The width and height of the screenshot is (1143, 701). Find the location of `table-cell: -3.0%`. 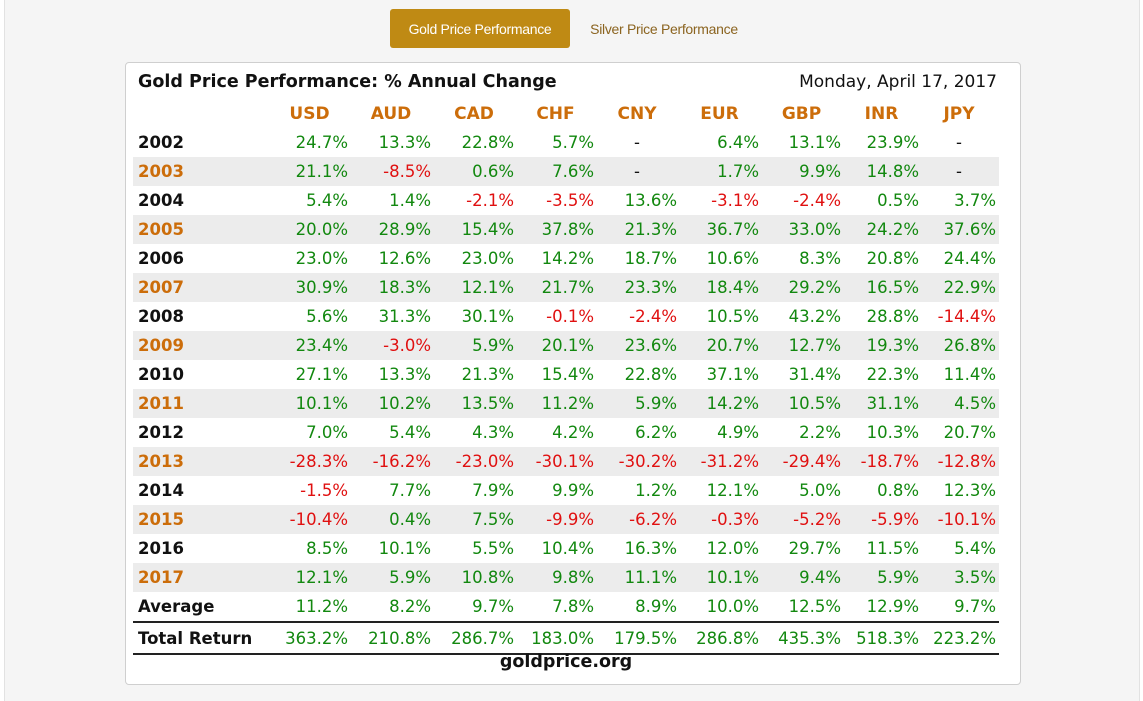

table-cell: -3.0% is located at coordinates (392, 345).